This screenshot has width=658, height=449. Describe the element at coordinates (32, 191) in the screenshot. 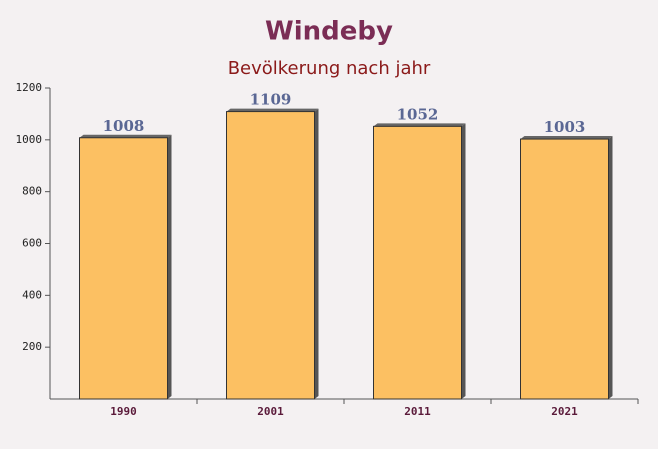

I see `y-tick-label: 800` at that location.